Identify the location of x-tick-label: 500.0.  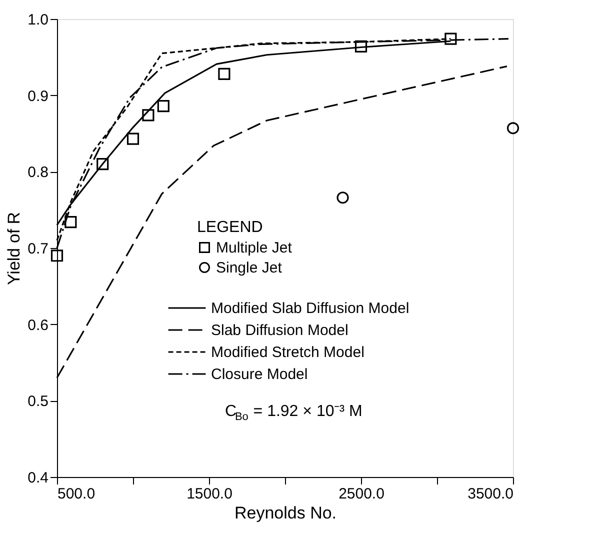
(77, 494).